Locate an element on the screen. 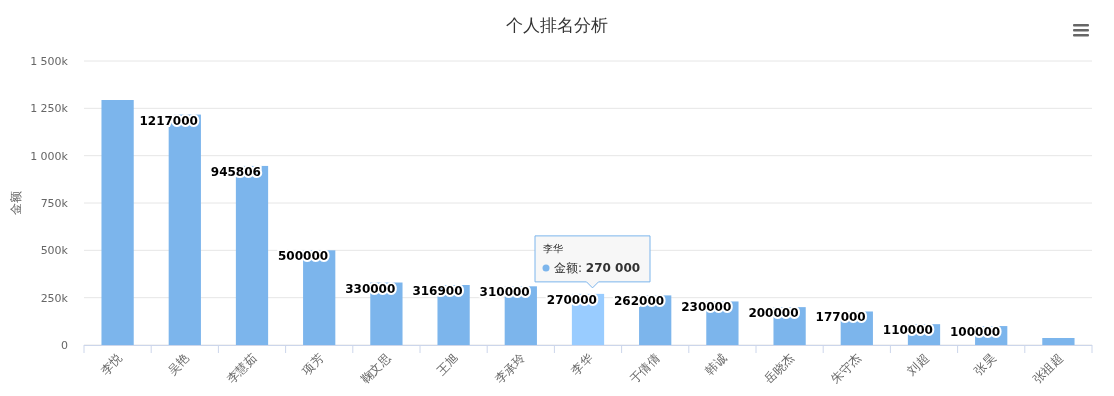  y-tick-label: 1 250k is located at coordinates (49, 109).